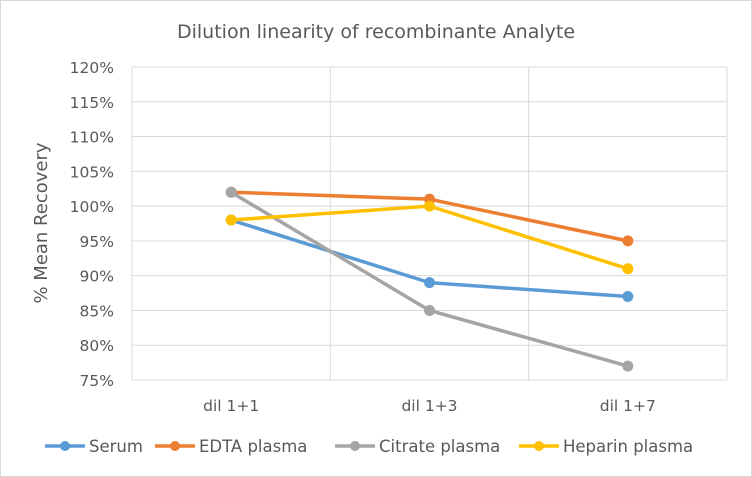 Image resolution: width=752 pixels, height=477 pixels. Describe the element at coordinates (97, 311) in the screenshot. I see `y-tick-label: 85%` at that location.